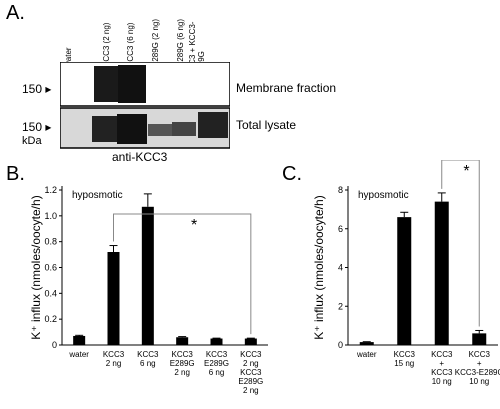  Describe the element at coordinates (477, 372) in the screenshot. I see `x-tick-label: KCC3-E289G` at that location.